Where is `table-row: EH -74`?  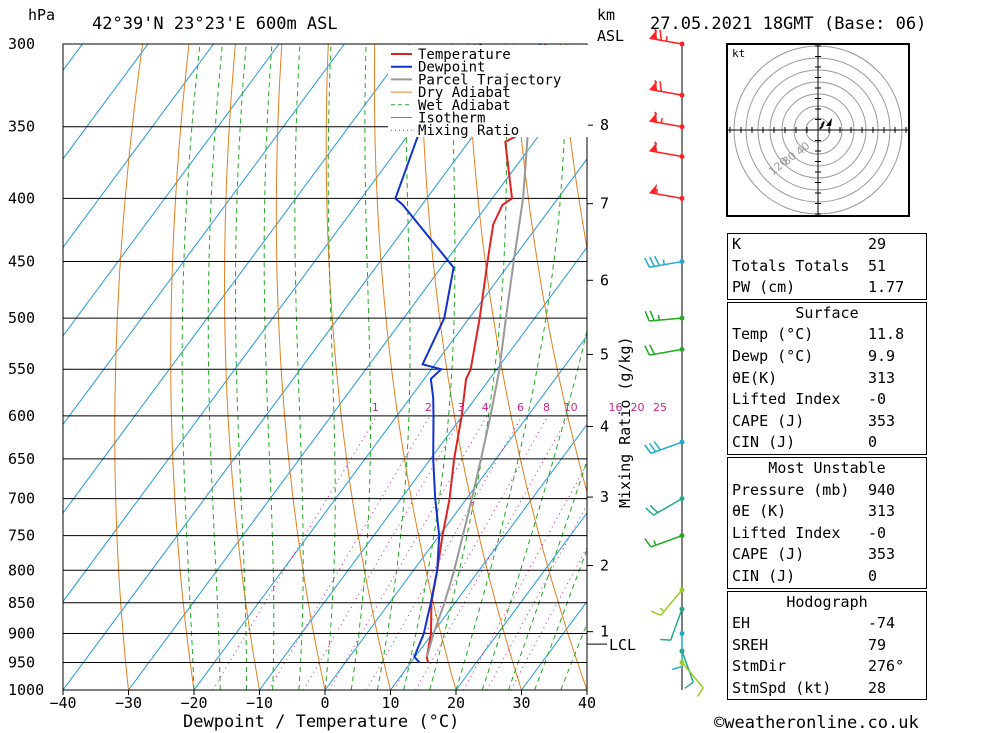 table-row: EH -74 is located at coordinates (827, 624).